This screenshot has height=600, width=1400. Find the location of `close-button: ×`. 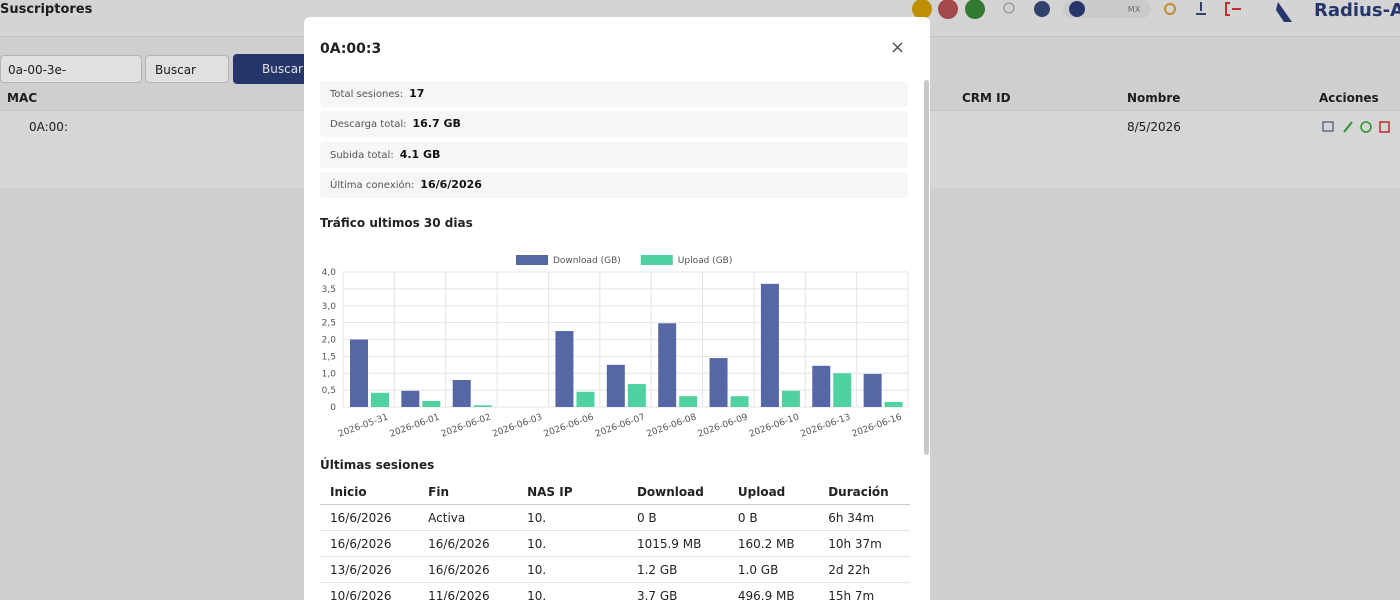

close-button: × is located at coordinates (898, 47).